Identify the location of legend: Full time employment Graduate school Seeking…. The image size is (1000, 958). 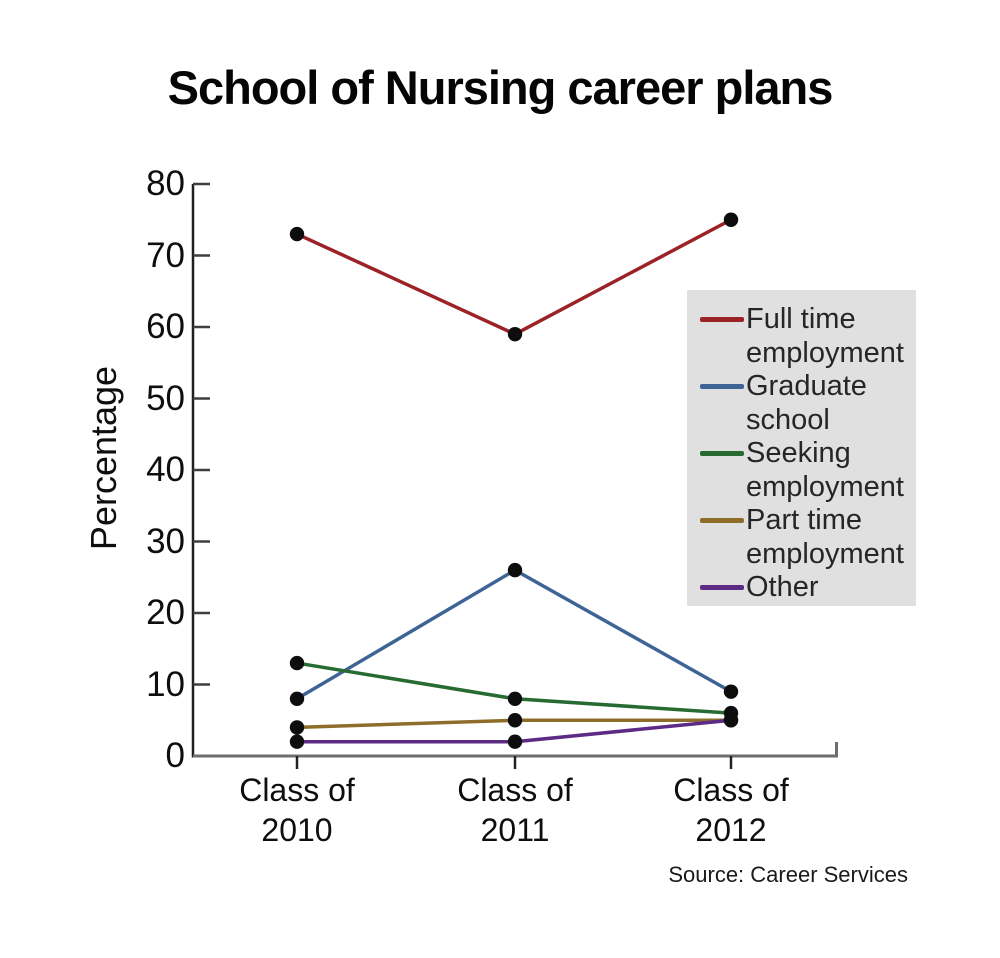
(801, 448).